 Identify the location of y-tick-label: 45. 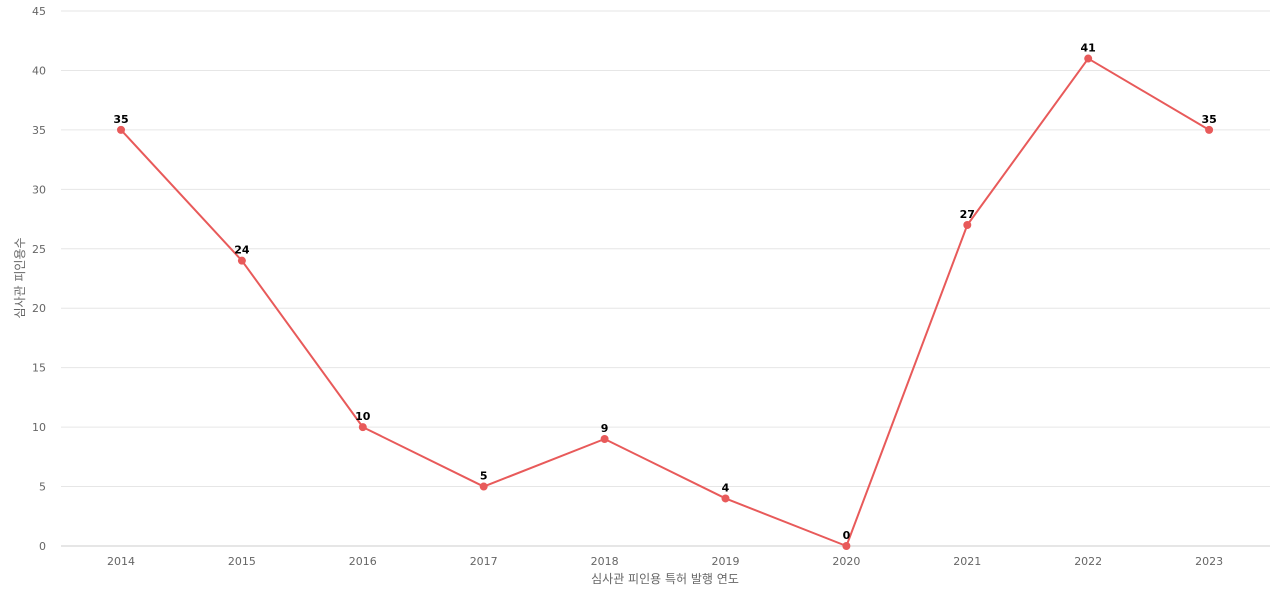
(39, 11).